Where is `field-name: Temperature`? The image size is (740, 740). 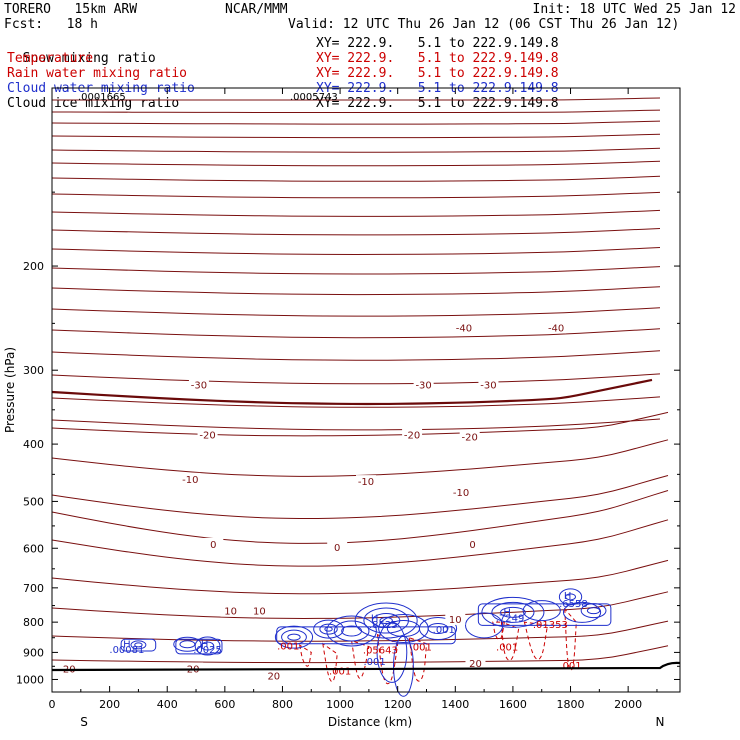 field-name: Temperature is located at coordinates (50, 58).